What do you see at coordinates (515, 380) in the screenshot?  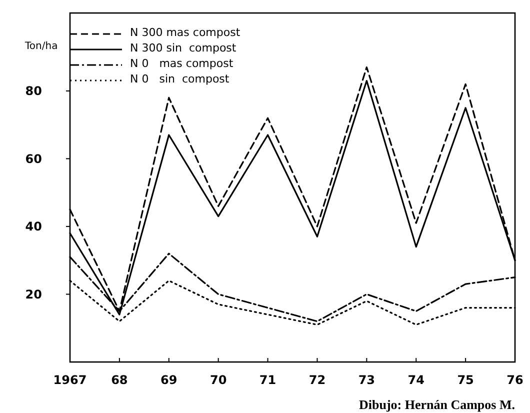 I see `x-tick-label: 76` at bounding box center [515, 380].